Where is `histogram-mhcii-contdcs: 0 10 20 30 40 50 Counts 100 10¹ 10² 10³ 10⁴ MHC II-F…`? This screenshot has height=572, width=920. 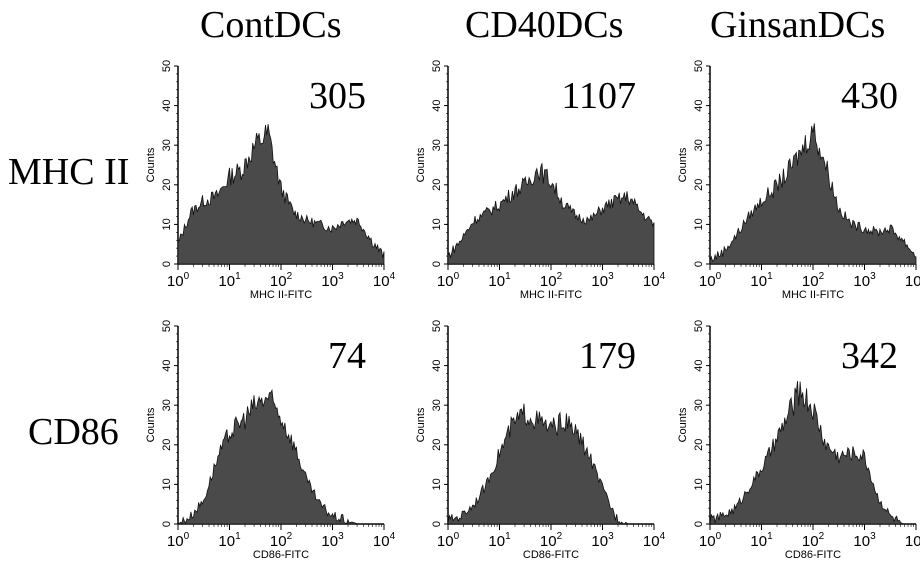 histogram-mhcii-contdcs: 0 10 20 30 40 50 Counts 100 10¹ 10² 10³ 10⁴ MHC II-F… is located at coordinates (270, 180).